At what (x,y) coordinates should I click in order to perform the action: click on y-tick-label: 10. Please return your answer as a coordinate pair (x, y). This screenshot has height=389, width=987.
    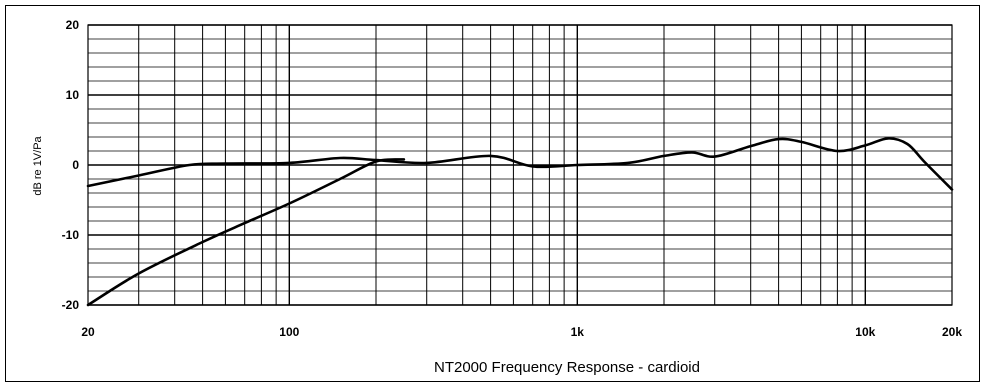
    Looking at the image, I should click on (73, 95).